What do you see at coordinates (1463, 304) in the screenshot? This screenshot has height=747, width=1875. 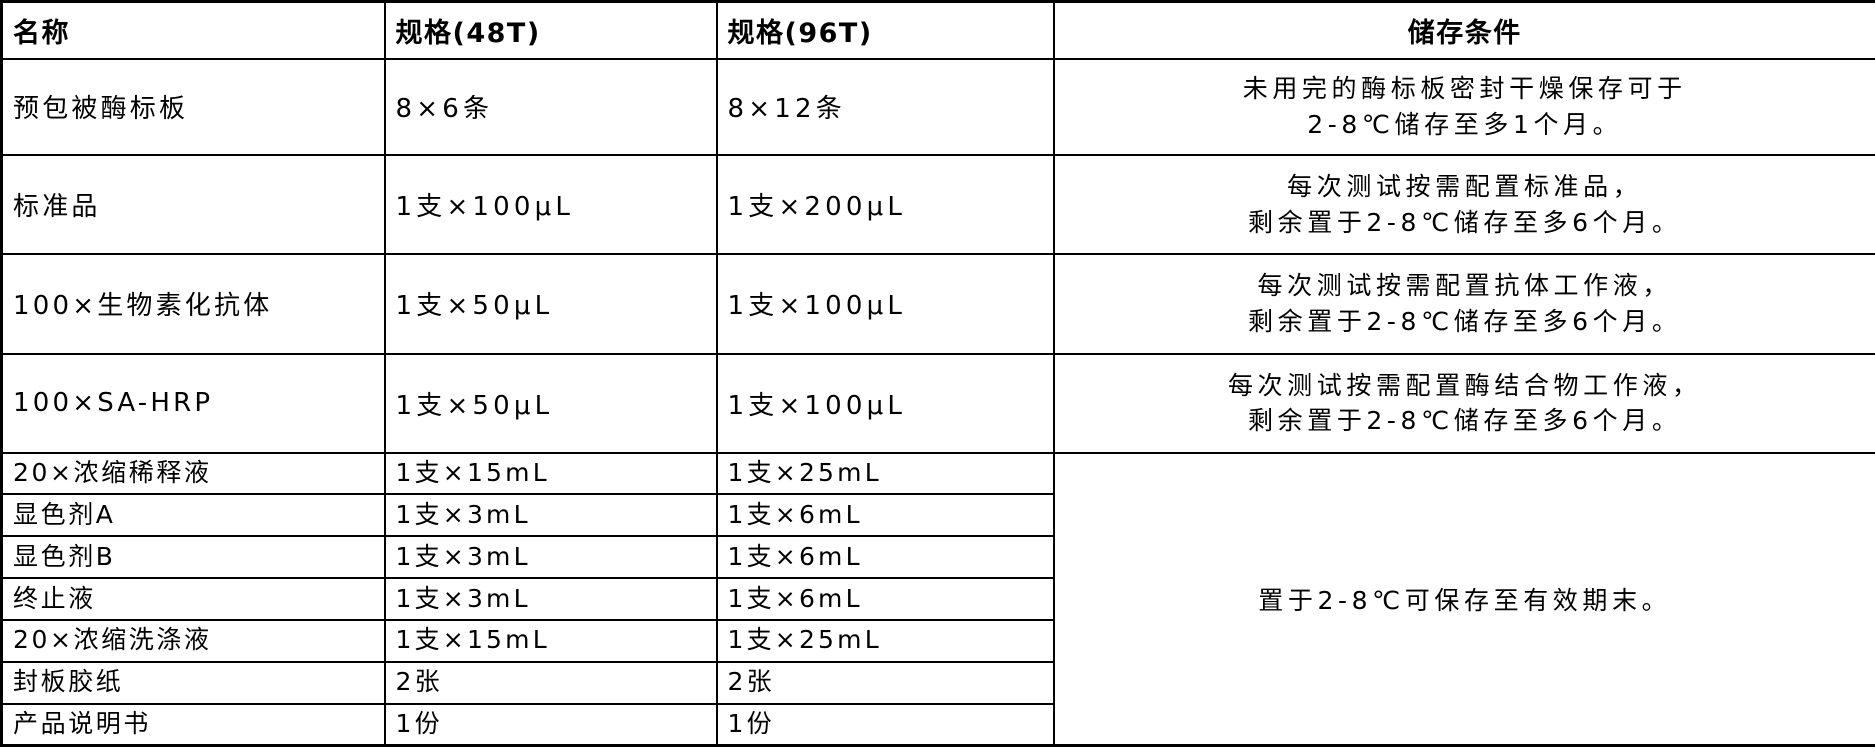 I see `cell-storage-conditions: 每次测试按需配置抗体工作液， 剩余置于2-8℃储存至多6个月。` at bounding box center [1463, 304].